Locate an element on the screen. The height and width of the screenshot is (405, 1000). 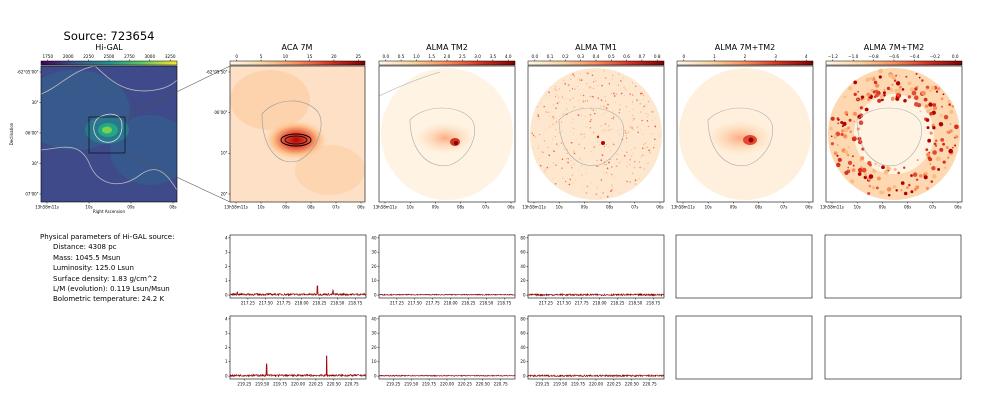
colorbar-tick-label: 2 is located at coordinates (745, 56).